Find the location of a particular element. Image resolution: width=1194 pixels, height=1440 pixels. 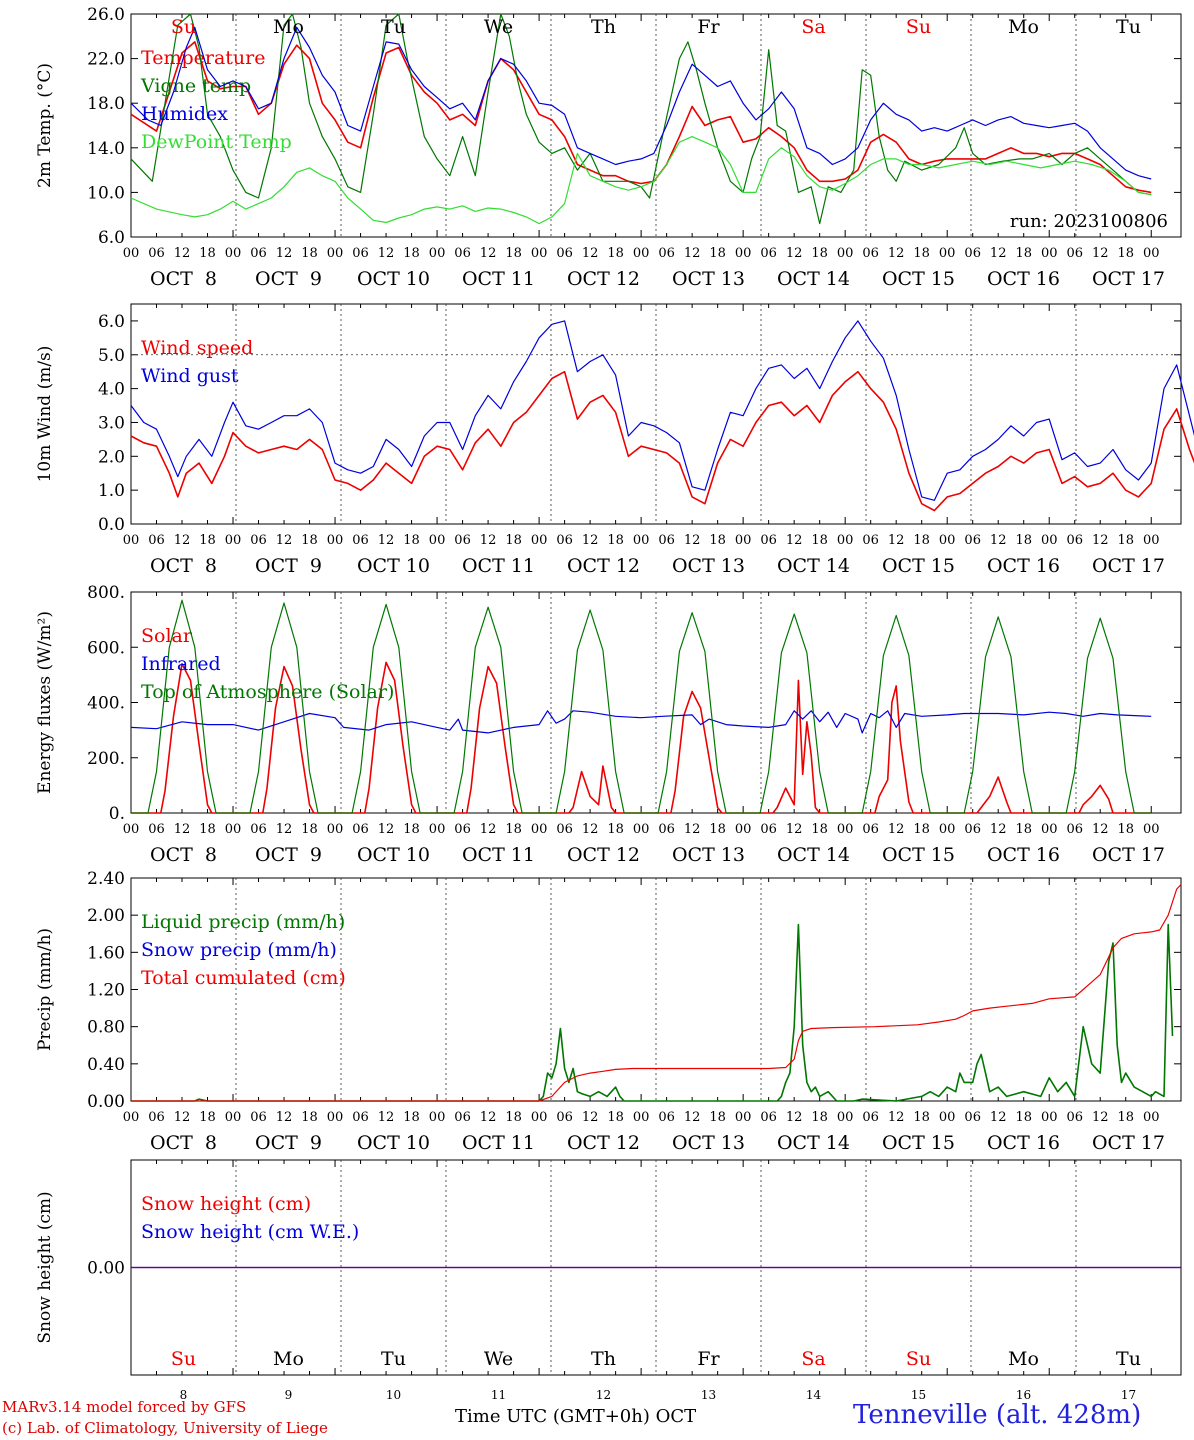

day-label: OCT 17 is located at coordinates (1128, 1143).